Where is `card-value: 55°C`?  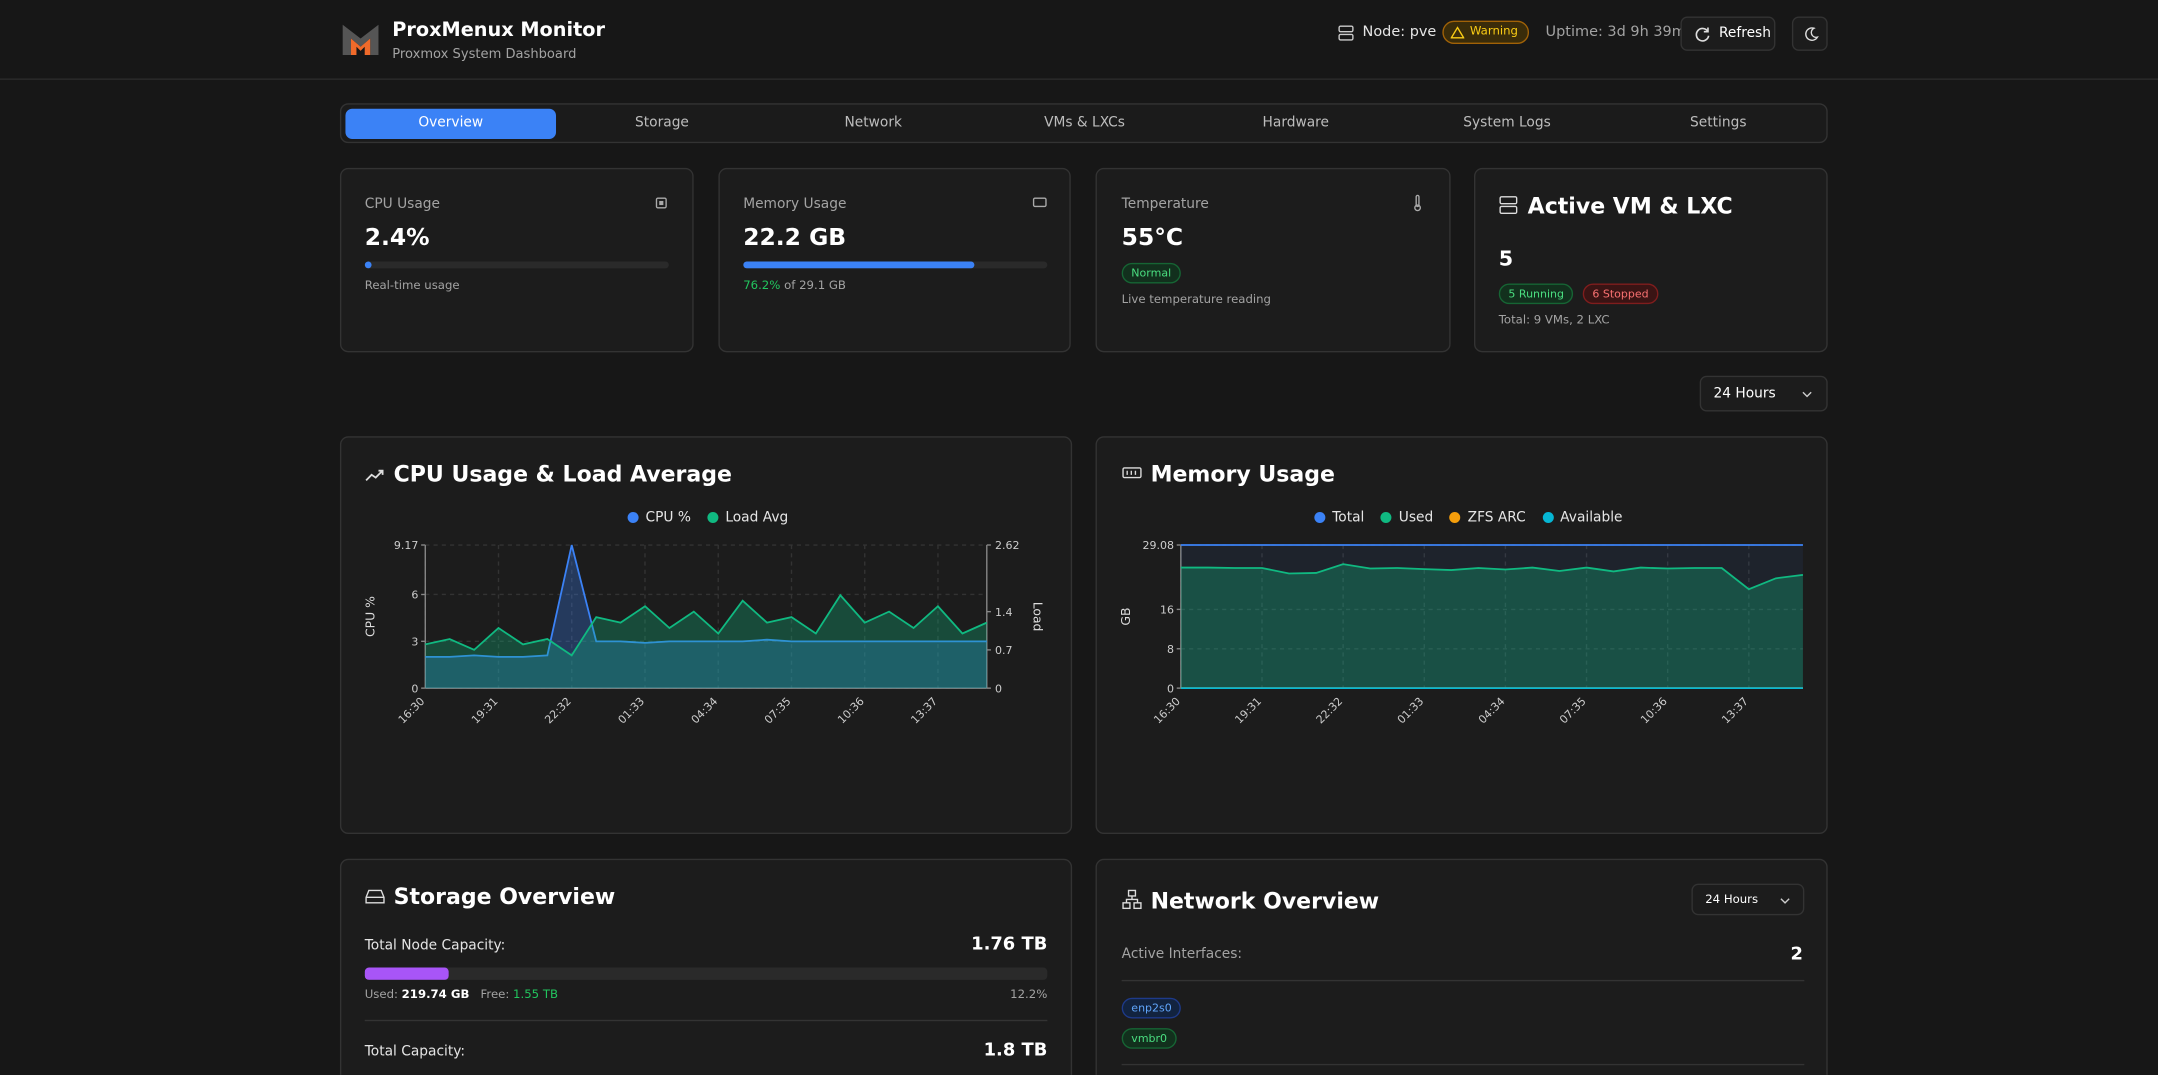 card-value: 55°C is located at coordinates (1152, 238).